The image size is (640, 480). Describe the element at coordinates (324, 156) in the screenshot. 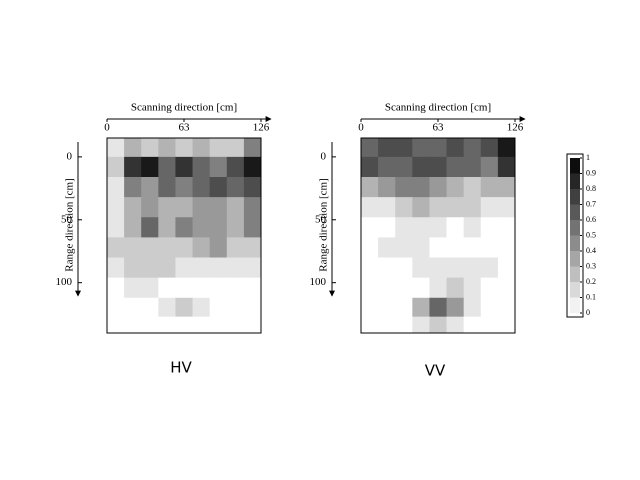

I see `y-tick-label: 0` at that location.